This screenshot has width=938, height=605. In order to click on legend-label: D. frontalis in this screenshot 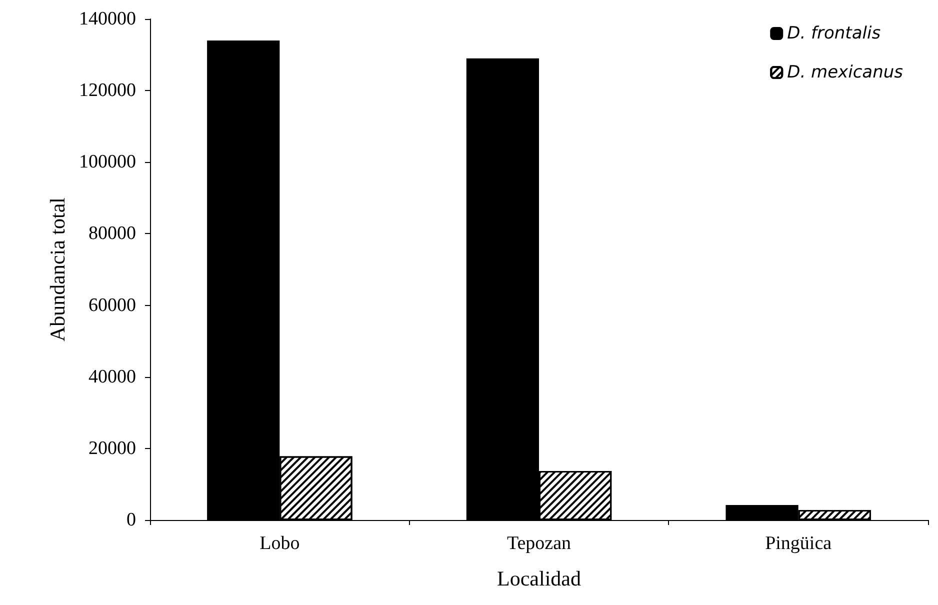, I will do `click(834, 34)`.